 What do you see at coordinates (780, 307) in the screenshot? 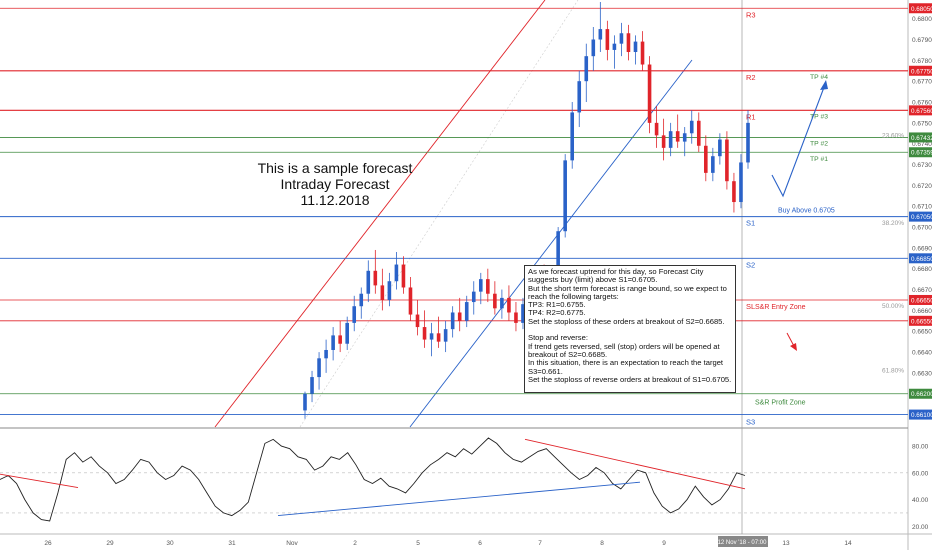
I see `sr-entry-zone-label: S&R Entry Zone` at bounding box center [780, 307].